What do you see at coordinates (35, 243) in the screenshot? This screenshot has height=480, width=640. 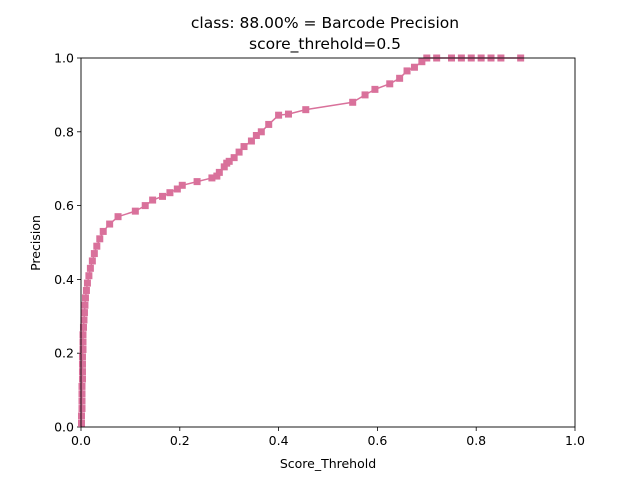 I see `y-axis-label: Precision` at bounding box center [35, 243].